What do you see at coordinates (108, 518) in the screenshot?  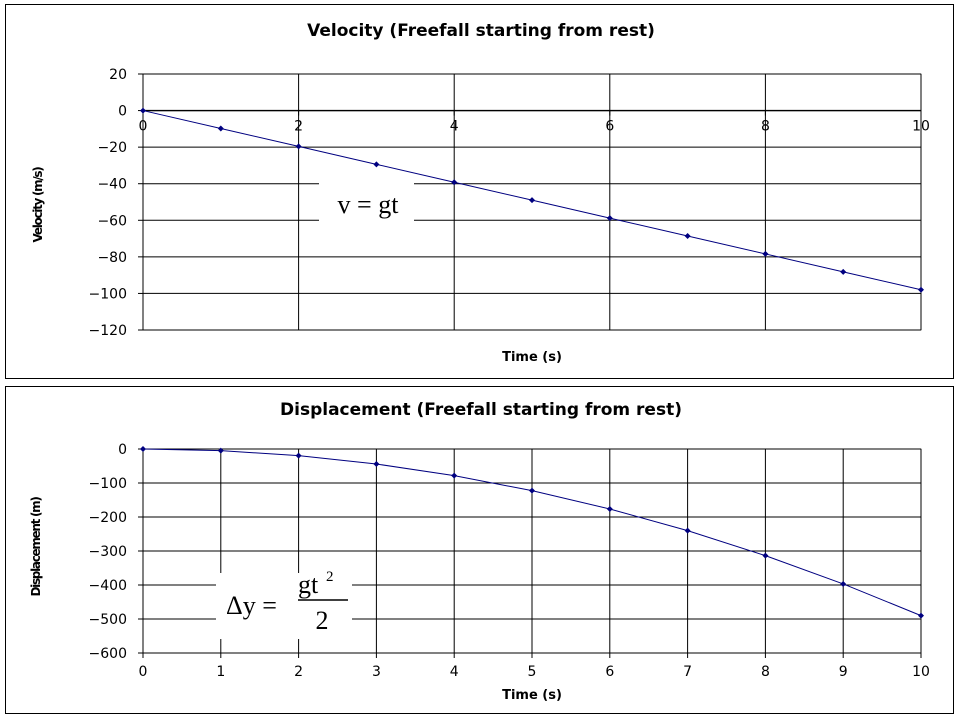 I see `y-tick-label: −200` at bounding box center [108, 518].